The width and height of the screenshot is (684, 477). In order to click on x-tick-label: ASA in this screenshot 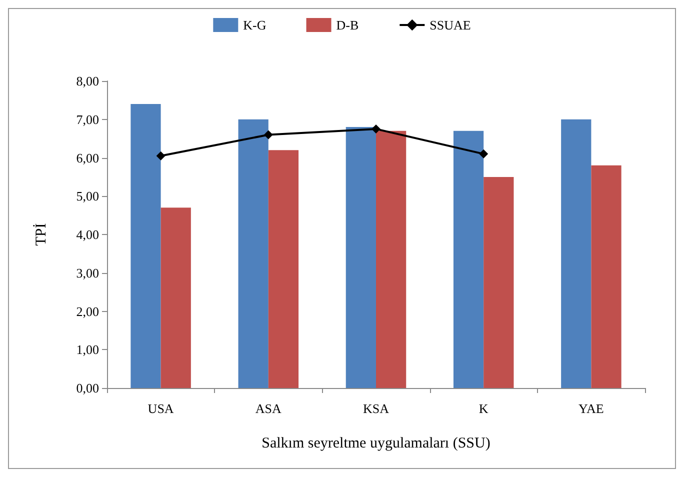, I will do `click(268, 408)`.